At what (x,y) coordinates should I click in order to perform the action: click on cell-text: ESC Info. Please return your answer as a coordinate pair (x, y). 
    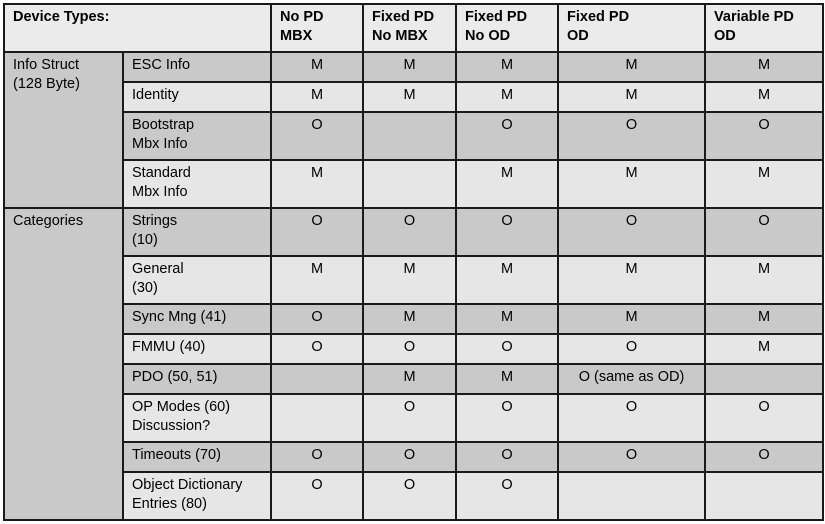
    Looking at the image, I should click on (161, 65).